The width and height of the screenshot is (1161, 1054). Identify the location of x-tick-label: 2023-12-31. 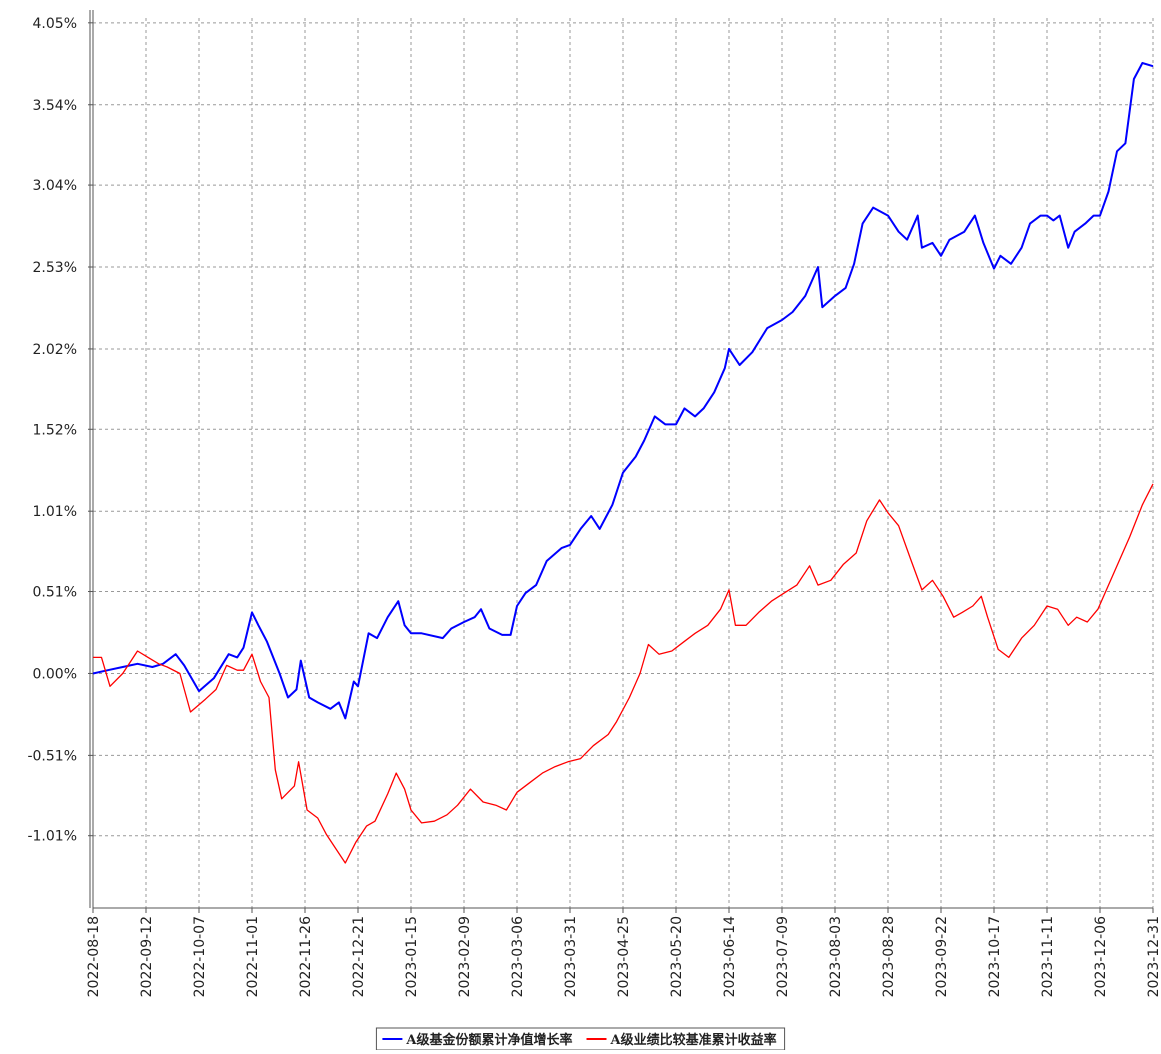
(1153, 956).